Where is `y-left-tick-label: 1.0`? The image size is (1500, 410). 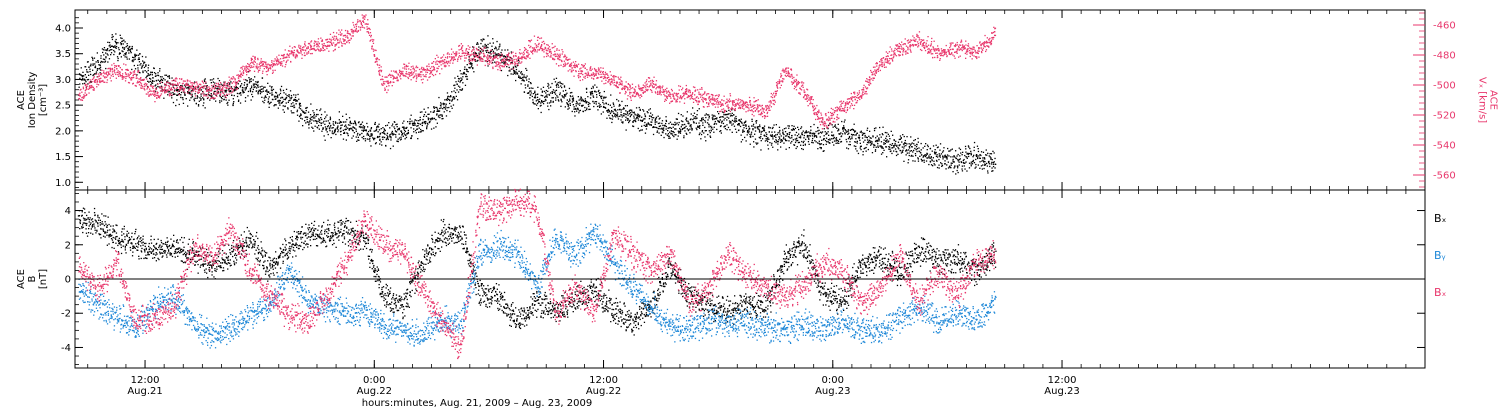 y-left-tick-label: 1.0 is located at coordinates (63, 183).